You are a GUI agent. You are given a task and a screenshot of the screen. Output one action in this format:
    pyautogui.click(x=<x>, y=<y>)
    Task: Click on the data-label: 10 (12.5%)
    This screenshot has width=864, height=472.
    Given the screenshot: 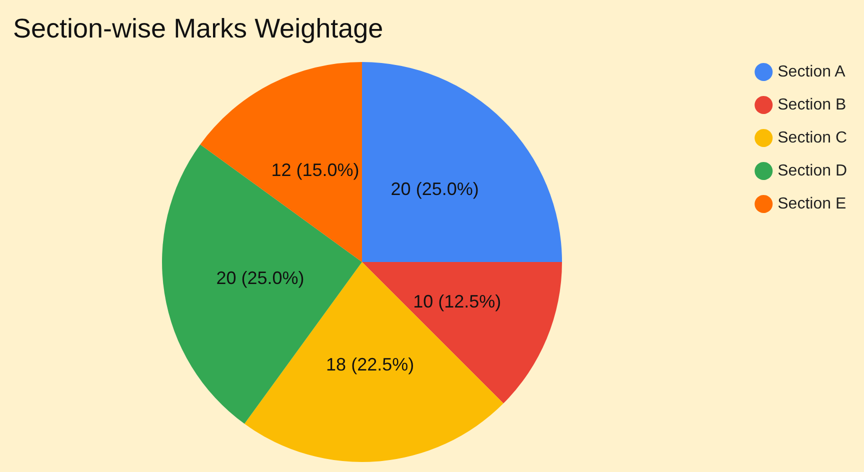 What is the action you would take?
    pyautogui.click(x=457, y=301)
    